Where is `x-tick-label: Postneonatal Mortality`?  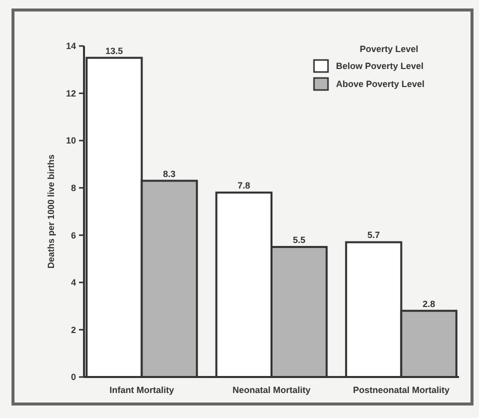
x-tick-label: Postneonatal Mortality is located at coordinates (401, 390).